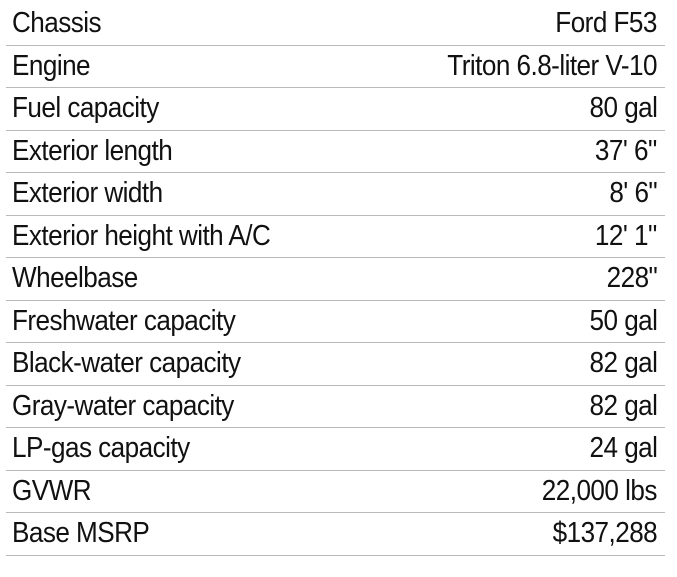 This screenshot has width=677, height=577. What do you see at coordinates (599, 490) in the screenshot?
I see `spec-value: 22,000 lbs` at bounding box center [599, 490].